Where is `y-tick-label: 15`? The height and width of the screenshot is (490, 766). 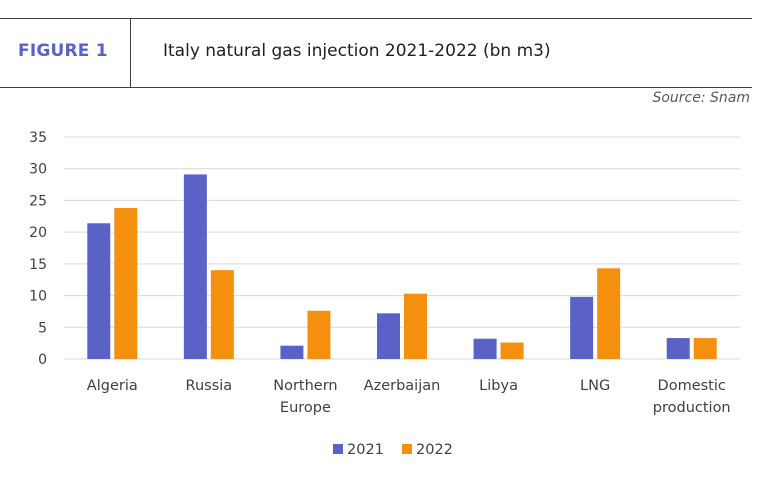 y-tick-label: 15 is located at coordinates (38, 265).